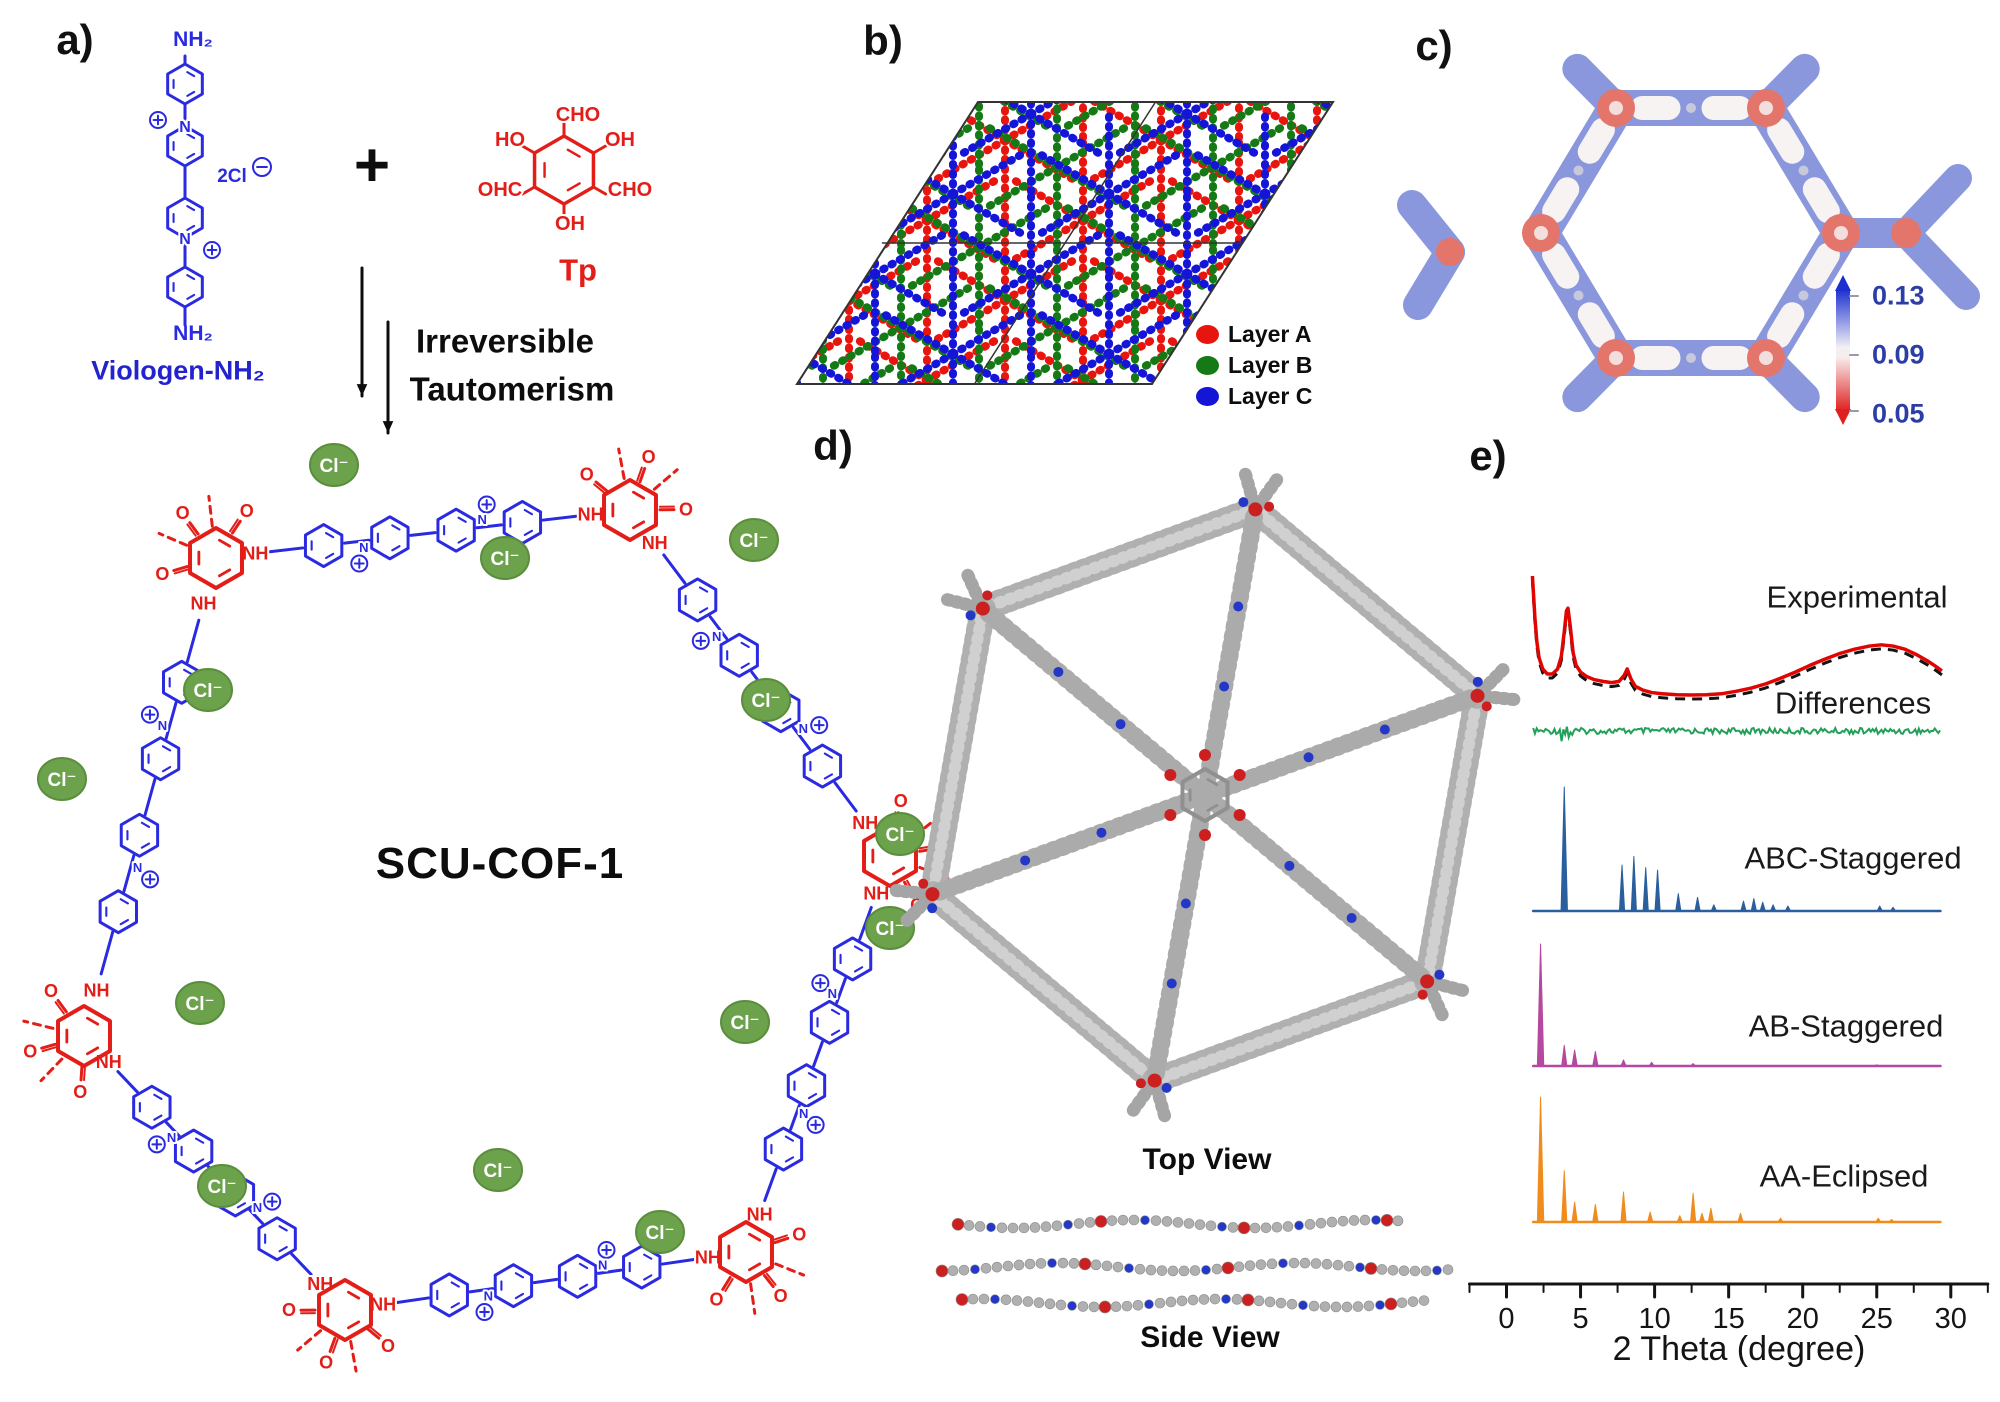 This screenshot has width=2000, height=1402. Describe the element at coordinates (1847, 350) in the screenshot. I see `esp-colorbar` at that location.